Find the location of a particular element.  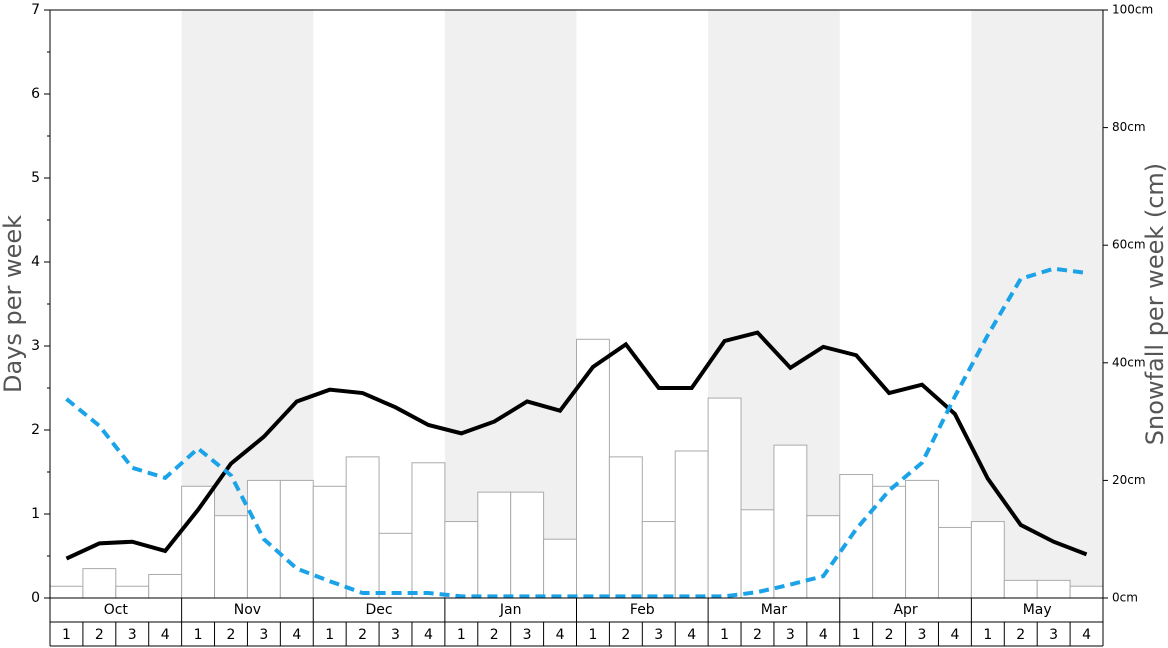

y2-tick-label: 60cm is located at coordinates (1129, 245).